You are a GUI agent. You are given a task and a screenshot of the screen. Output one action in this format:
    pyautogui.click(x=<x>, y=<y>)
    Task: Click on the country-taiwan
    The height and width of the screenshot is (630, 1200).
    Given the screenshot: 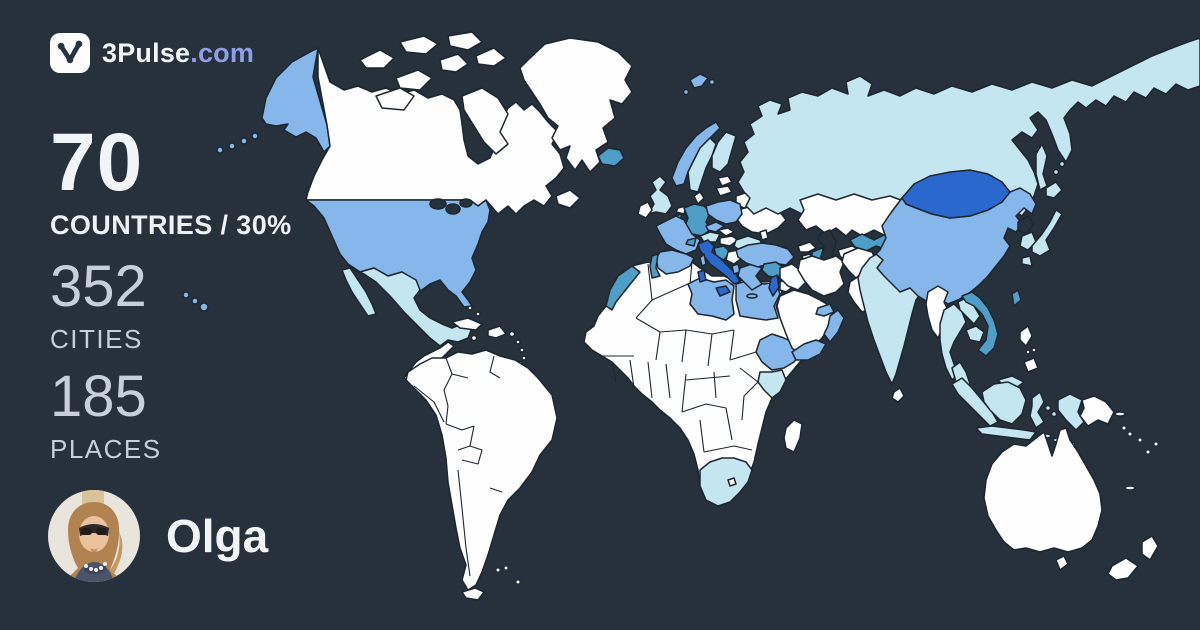 What is the action you would take?
    pyautogui.click(x=1016, y=298)
    